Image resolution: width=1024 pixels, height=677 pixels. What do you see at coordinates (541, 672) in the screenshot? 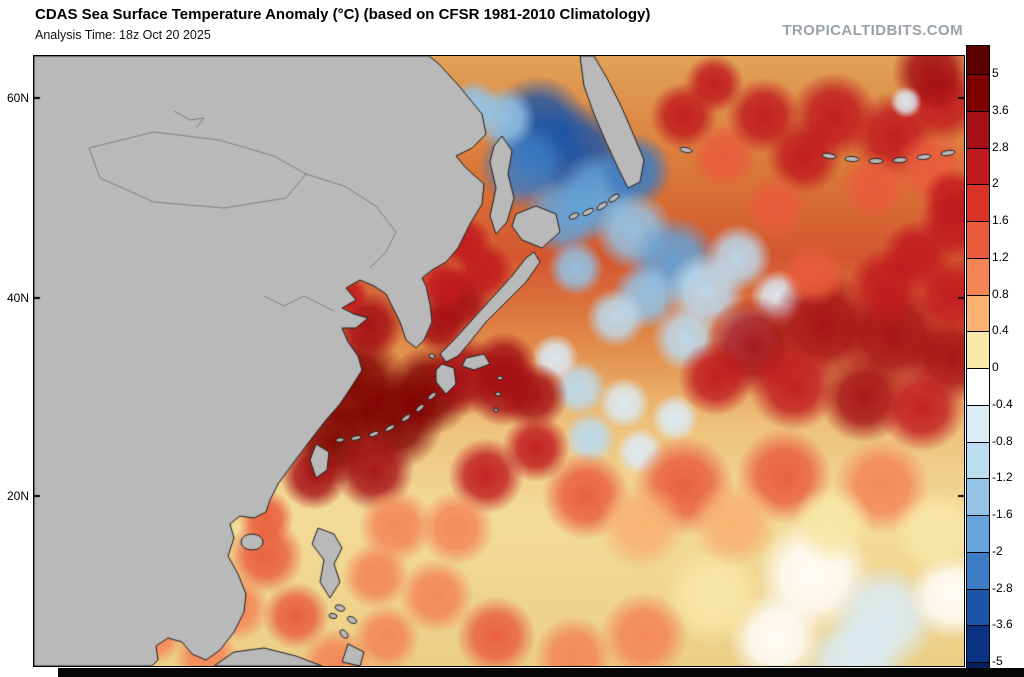
I see `bottom-bar` at bounding box center [541, 672].